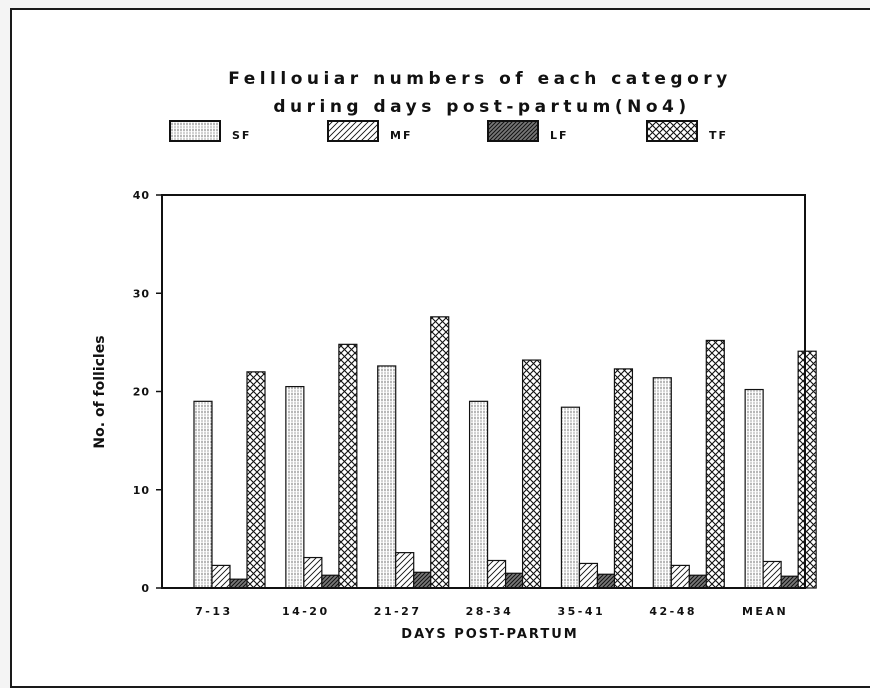 Image resolution: width=870 pixels, height=688 pixels. Describe the element at coordinates (672, 131) in the screenshot. I see `legend-swatch-tf` at that location.